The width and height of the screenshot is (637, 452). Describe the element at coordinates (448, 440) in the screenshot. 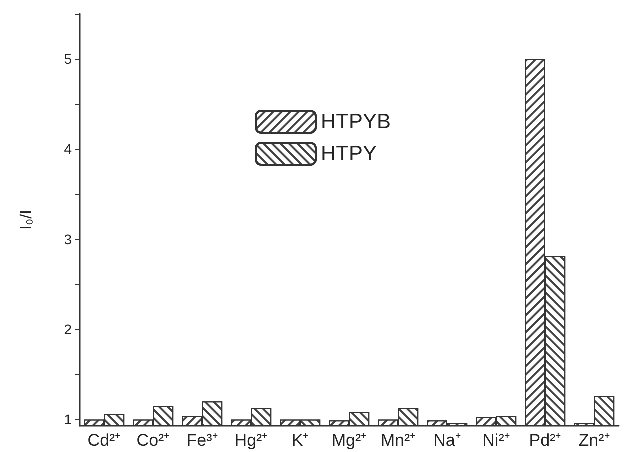

I see `x-tick-label: Na⁺` at that location.